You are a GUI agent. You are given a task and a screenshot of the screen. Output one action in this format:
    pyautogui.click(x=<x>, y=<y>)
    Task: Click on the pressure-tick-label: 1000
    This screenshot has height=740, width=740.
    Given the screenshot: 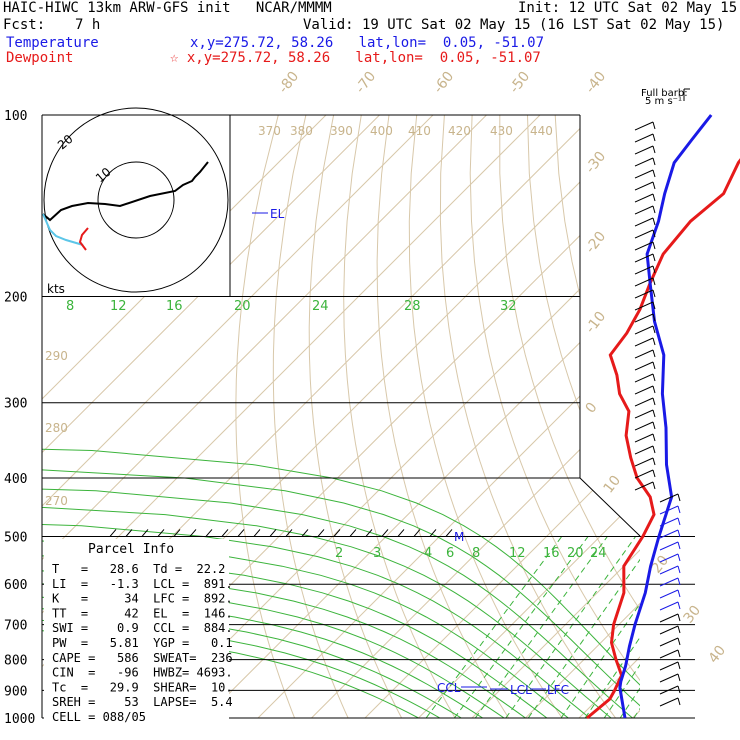 What is the action you would take?
    pyautogui.click(x=19, y=719)
    